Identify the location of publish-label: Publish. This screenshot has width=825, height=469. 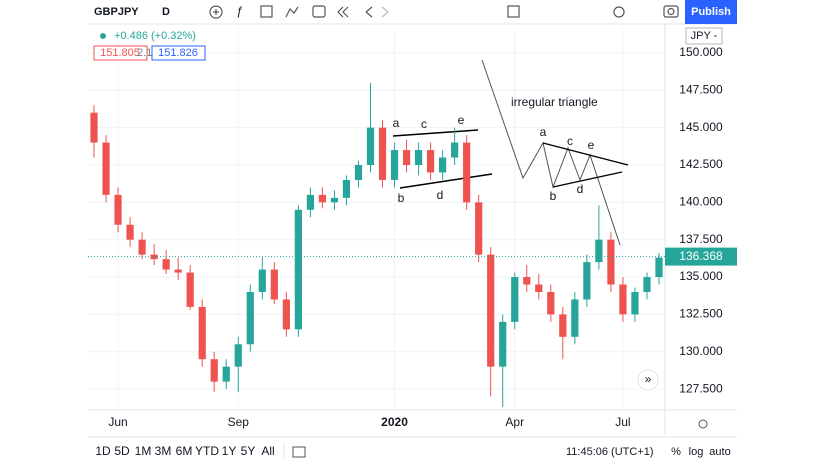
(711, 12).